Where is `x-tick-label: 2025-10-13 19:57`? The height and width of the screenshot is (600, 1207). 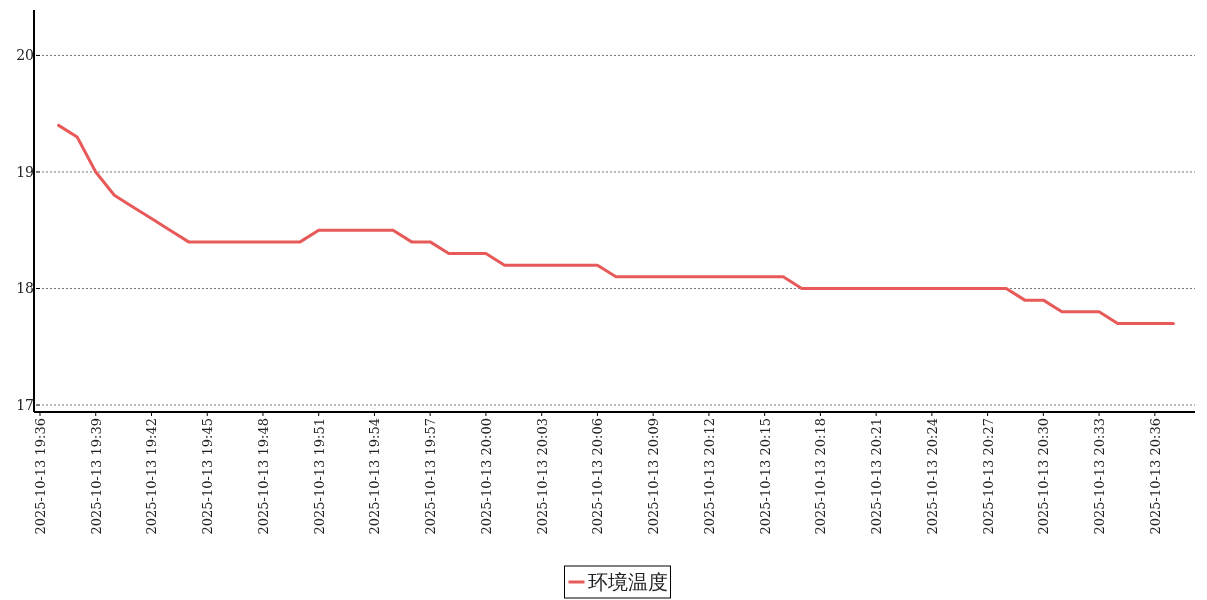
x-tick-label: 2025-10-13 19:57 is located at coordinates (431, 476).